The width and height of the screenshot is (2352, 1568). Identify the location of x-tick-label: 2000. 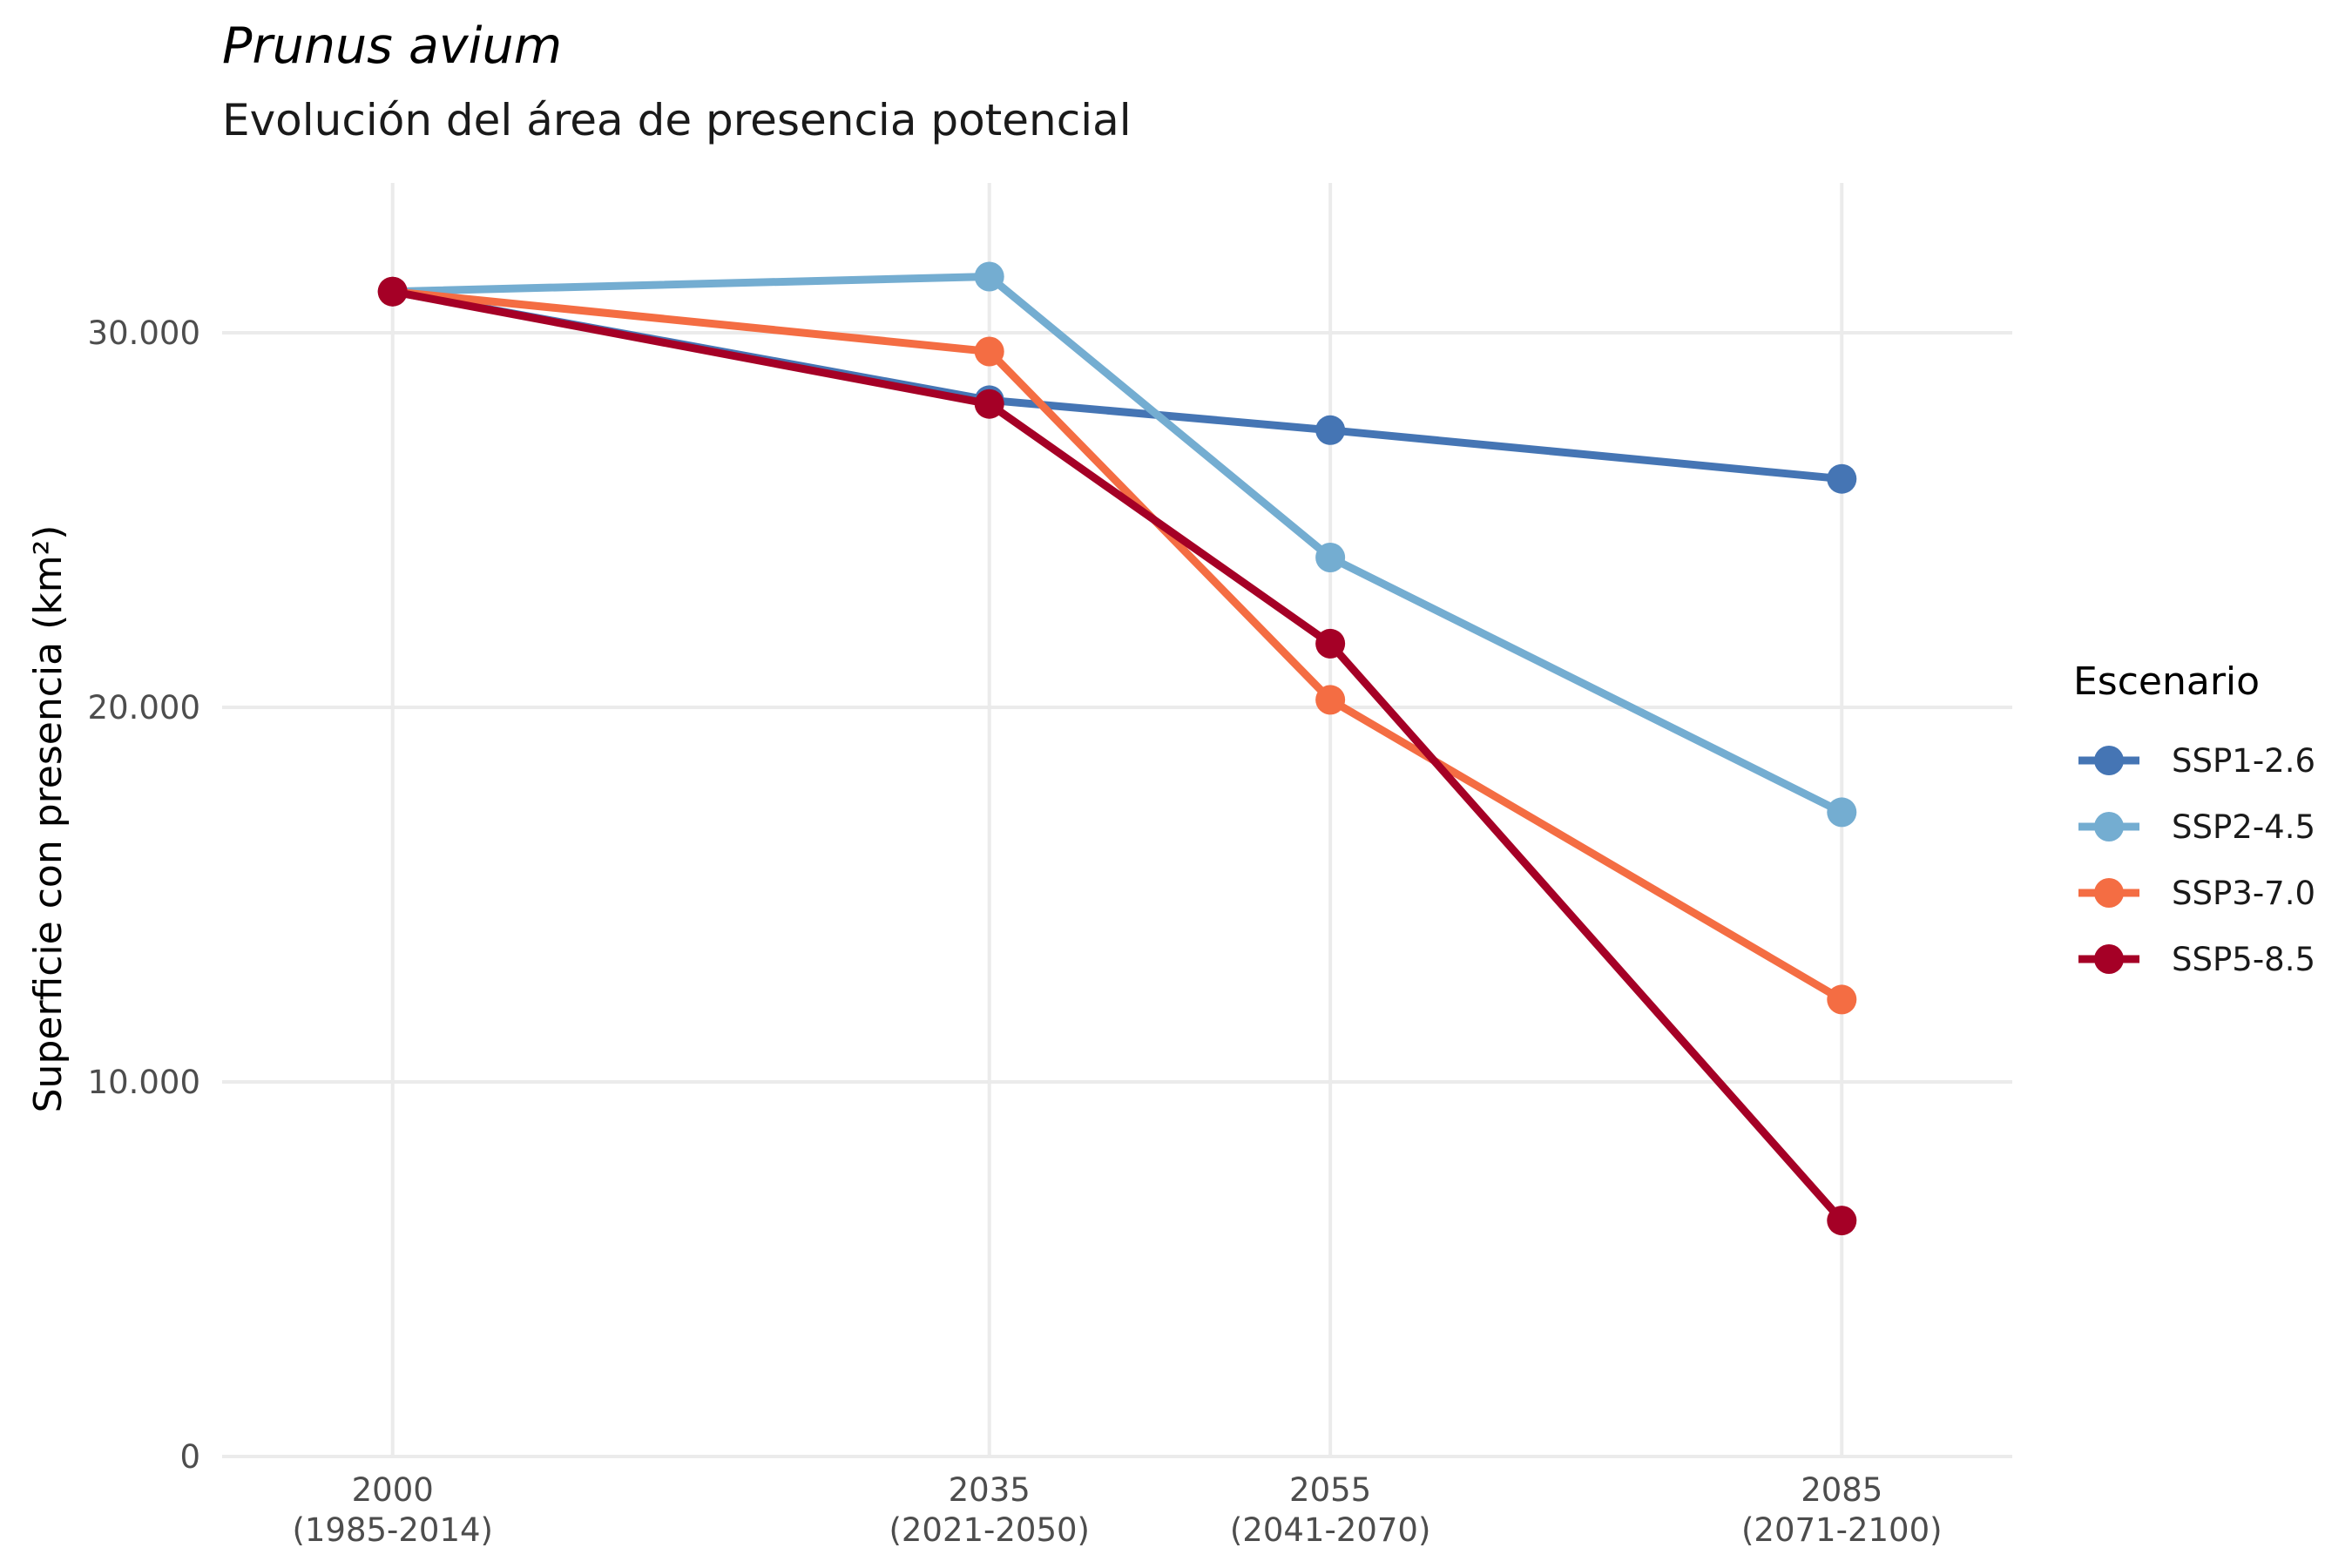
(393, 1490).